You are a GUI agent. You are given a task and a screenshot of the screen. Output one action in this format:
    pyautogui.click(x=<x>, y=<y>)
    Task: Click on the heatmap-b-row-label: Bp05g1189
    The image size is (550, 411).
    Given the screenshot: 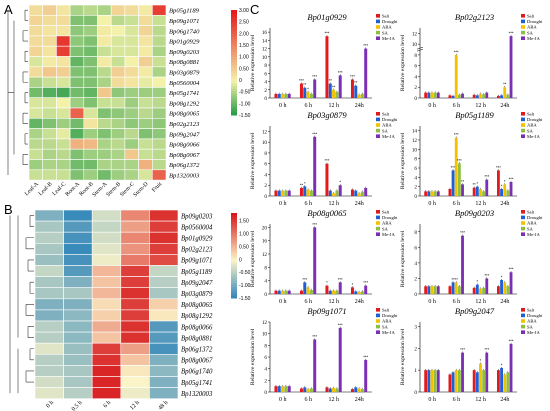 What is the action you would take?
    pyautogui.click(x=196, y=272)
    